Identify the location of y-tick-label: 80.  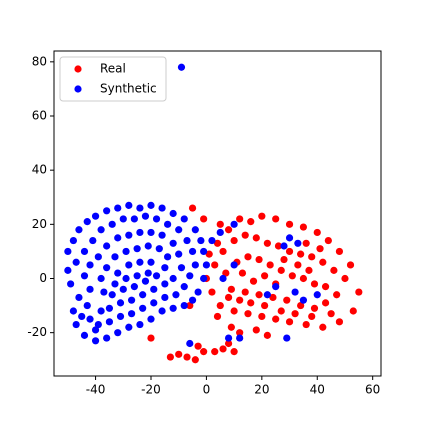
(39, 61).